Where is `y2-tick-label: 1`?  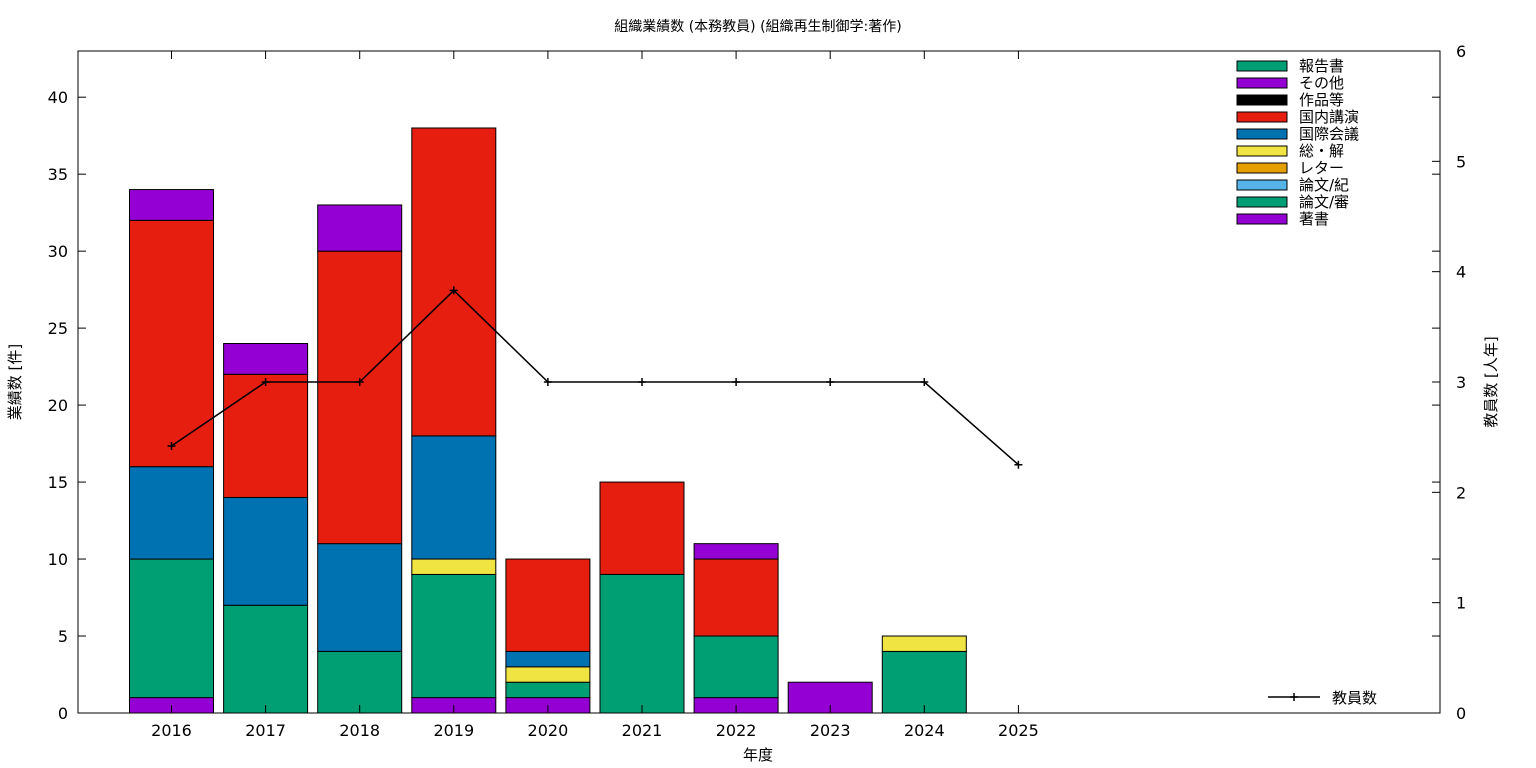 y2-tick-label: 1 is located at coordinates (1461, 603).